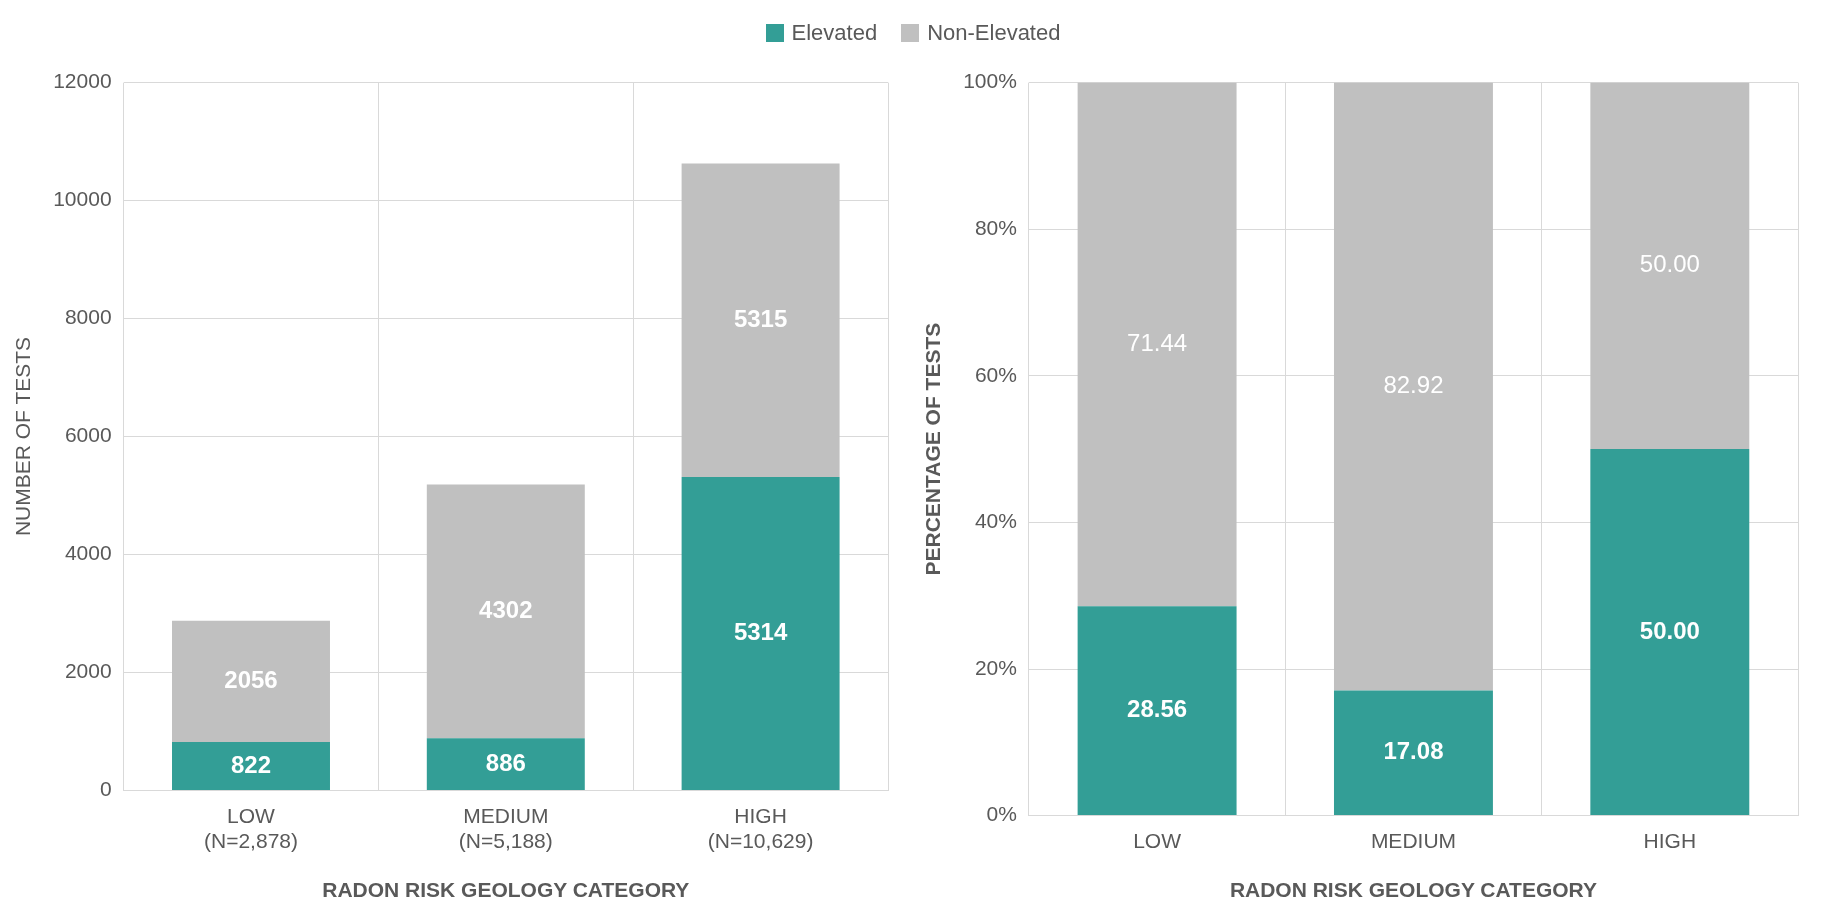 This screenshot has height=918, width=1826. I want to click on x-tick-label: HIGH (N=10,629), so click(760, 827).